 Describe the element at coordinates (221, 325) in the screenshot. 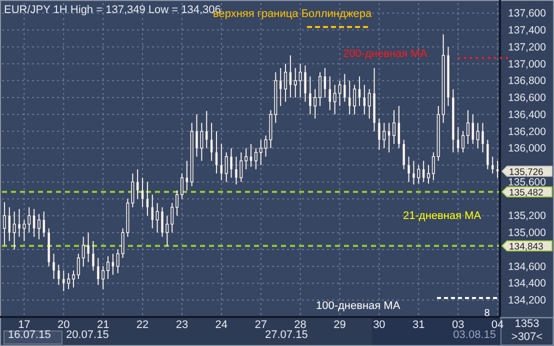

I see `x-tick-label: 24` at that location.